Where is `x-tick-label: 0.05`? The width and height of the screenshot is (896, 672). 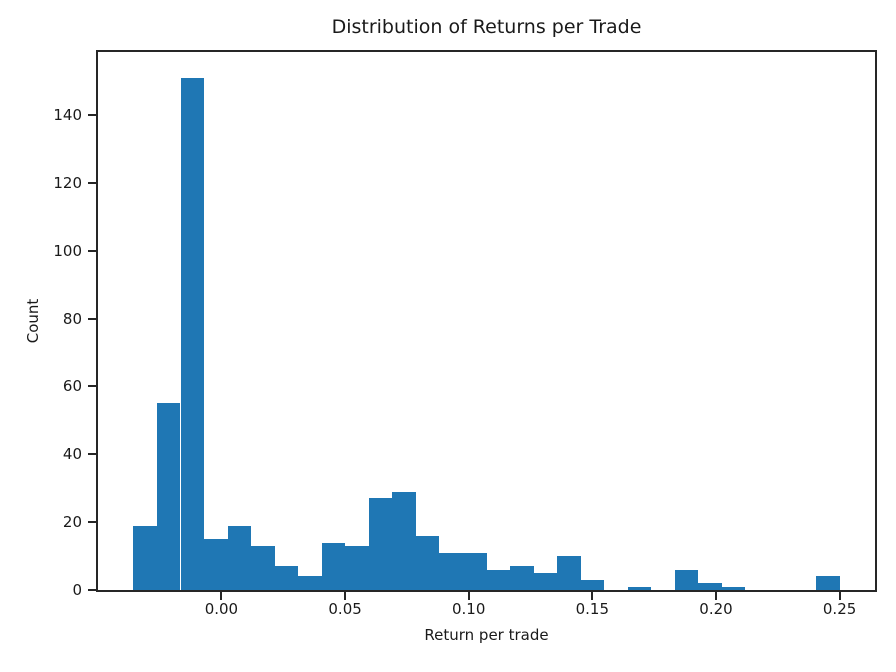 x-tick-label: 0.05 is located at coordinates (345, 609).